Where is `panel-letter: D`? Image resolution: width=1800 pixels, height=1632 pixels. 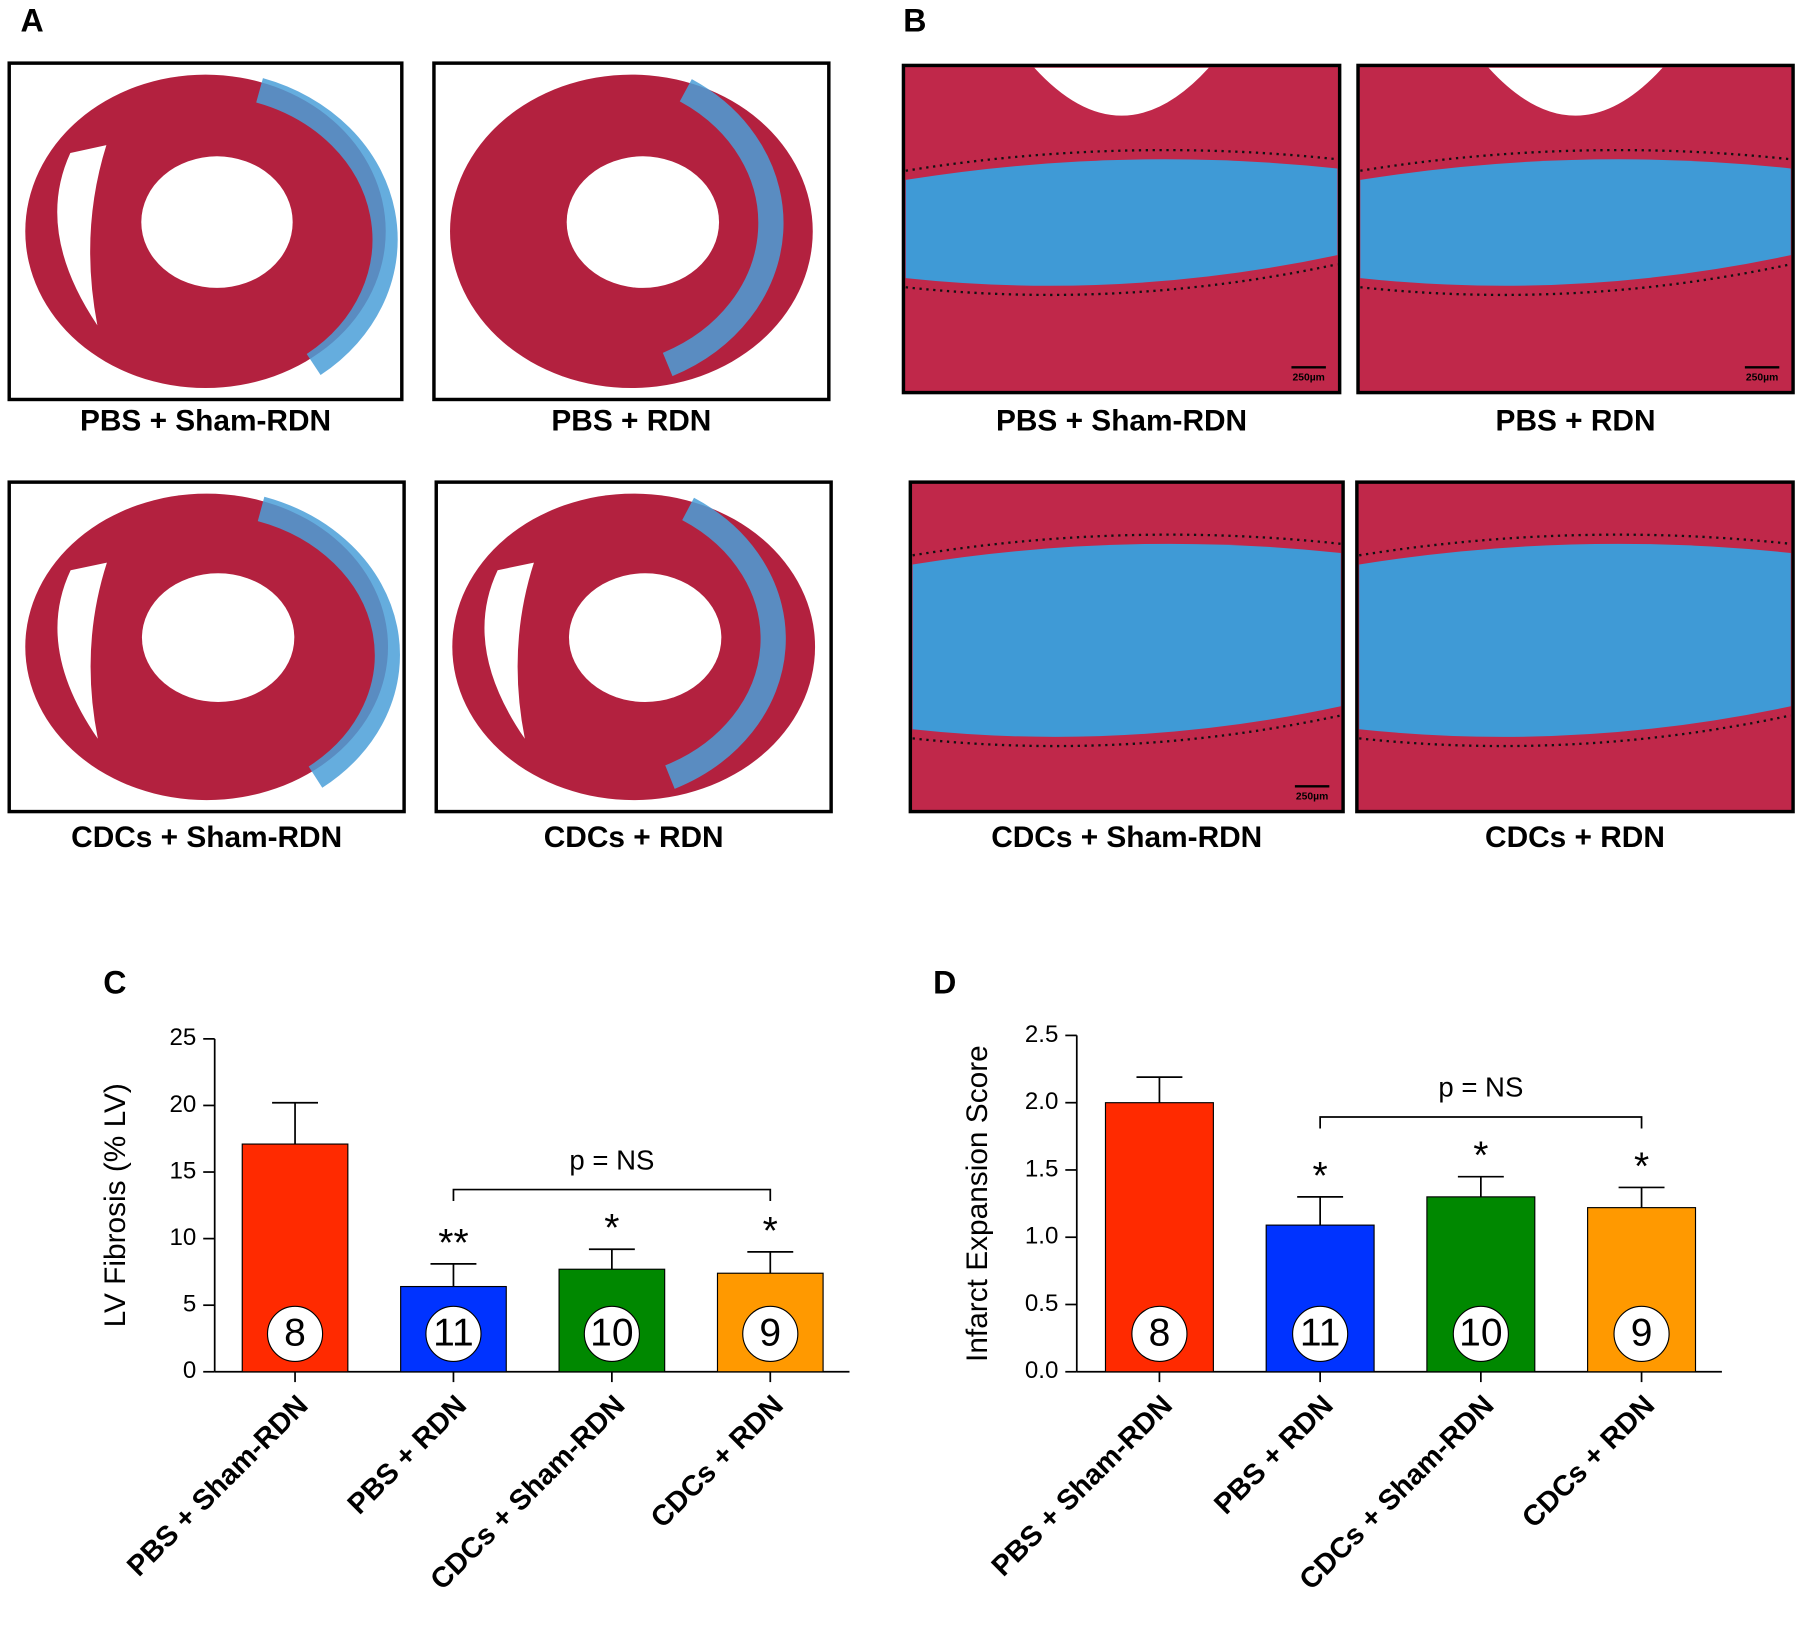
panel-letter: D is located at coordinates (944, 982).